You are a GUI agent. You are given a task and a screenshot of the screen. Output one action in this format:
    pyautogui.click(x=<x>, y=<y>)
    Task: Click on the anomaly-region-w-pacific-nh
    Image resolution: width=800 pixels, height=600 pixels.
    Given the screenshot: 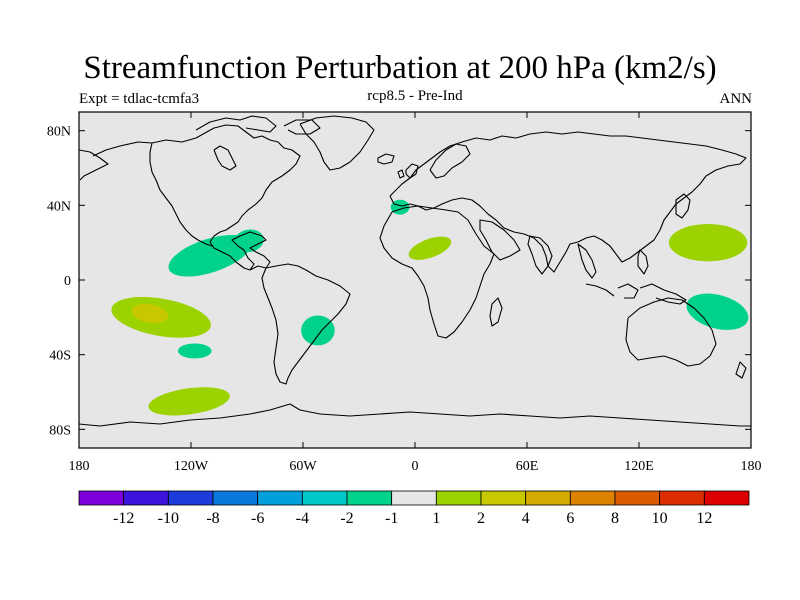 What is the action you would take?
    pyautogui.click(x=708, y=243)
    